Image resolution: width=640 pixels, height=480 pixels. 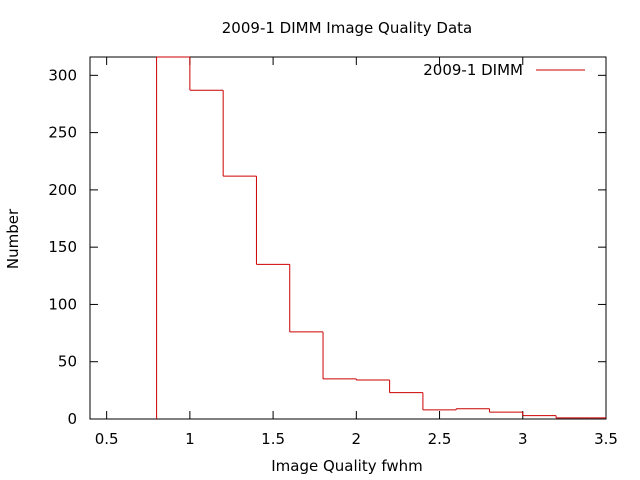 What do you see at coordinates (523, 439) in the screenshot?
I see `x-tick-label: 3` at bounding box center [523, 439].